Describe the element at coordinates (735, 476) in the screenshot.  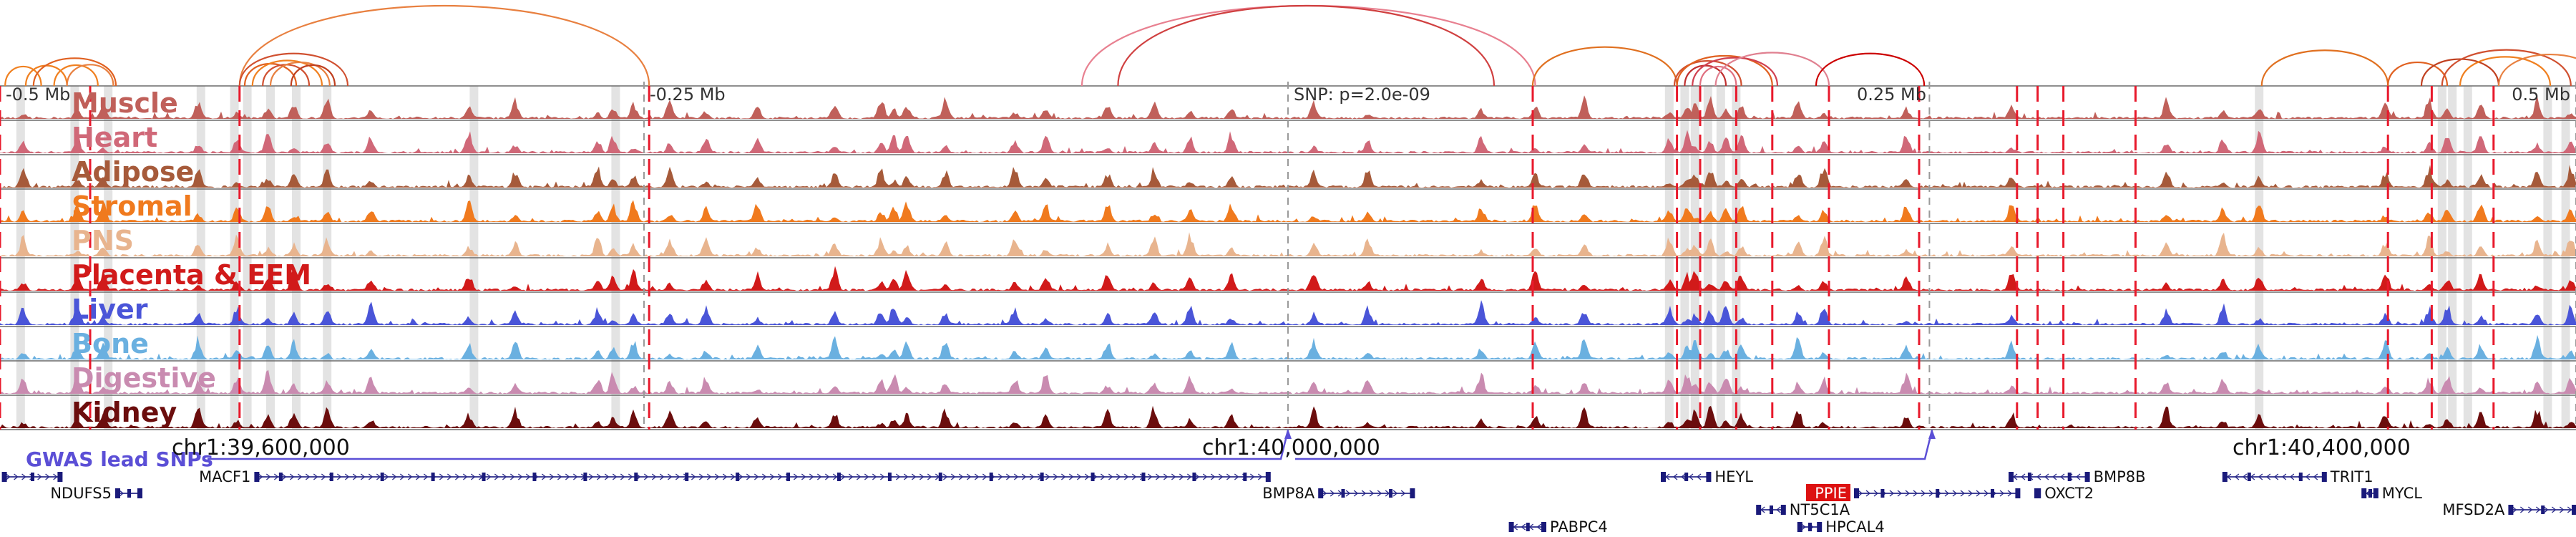
I see `gene-macf1: MACF1` at that location.